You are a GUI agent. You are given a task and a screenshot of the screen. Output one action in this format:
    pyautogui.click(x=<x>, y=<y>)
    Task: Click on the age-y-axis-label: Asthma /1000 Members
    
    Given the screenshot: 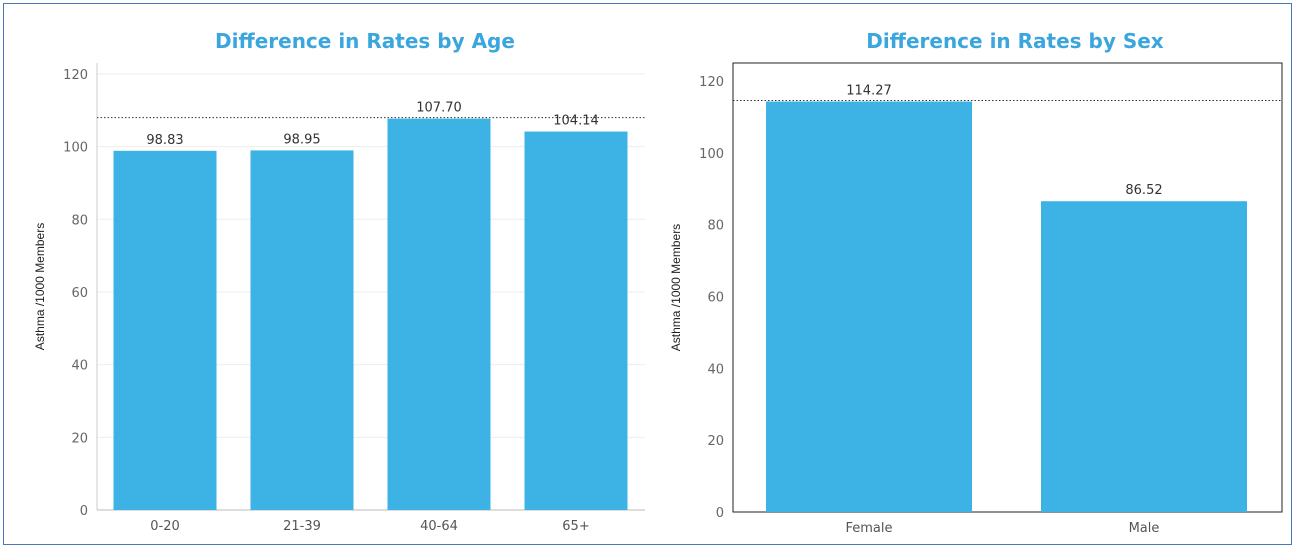 What is the action you would take?
    pyautogui.click(x=40, y=286)
    